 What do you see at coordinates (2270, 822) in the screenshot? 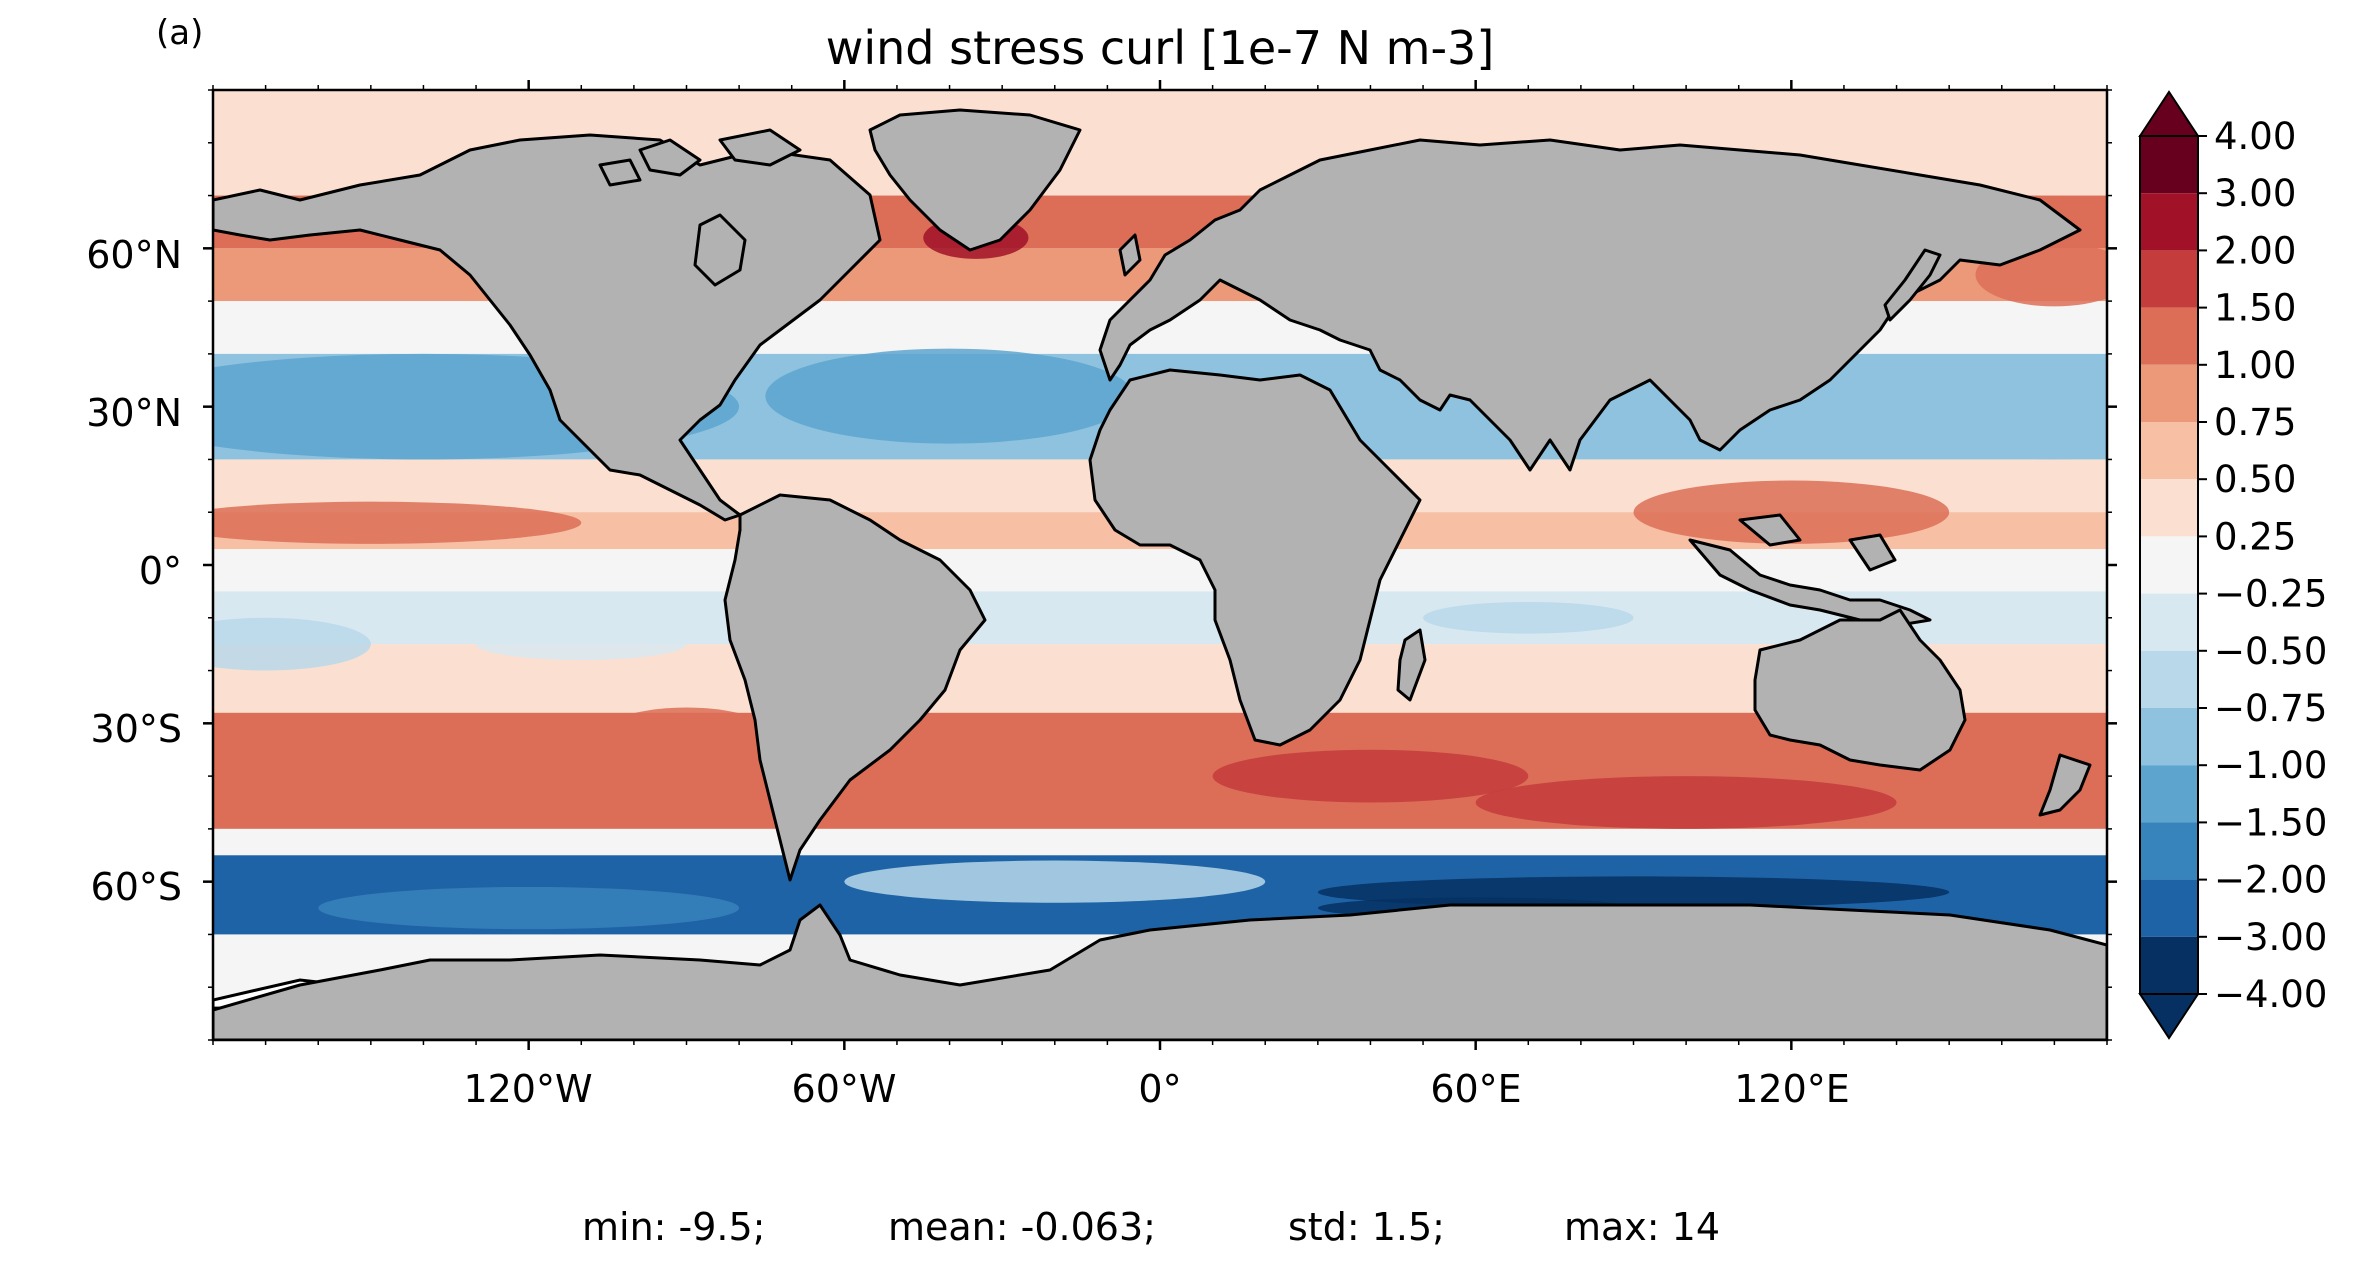
I see `colorbar-label: −1.50` at bounding box center [2270, 822].